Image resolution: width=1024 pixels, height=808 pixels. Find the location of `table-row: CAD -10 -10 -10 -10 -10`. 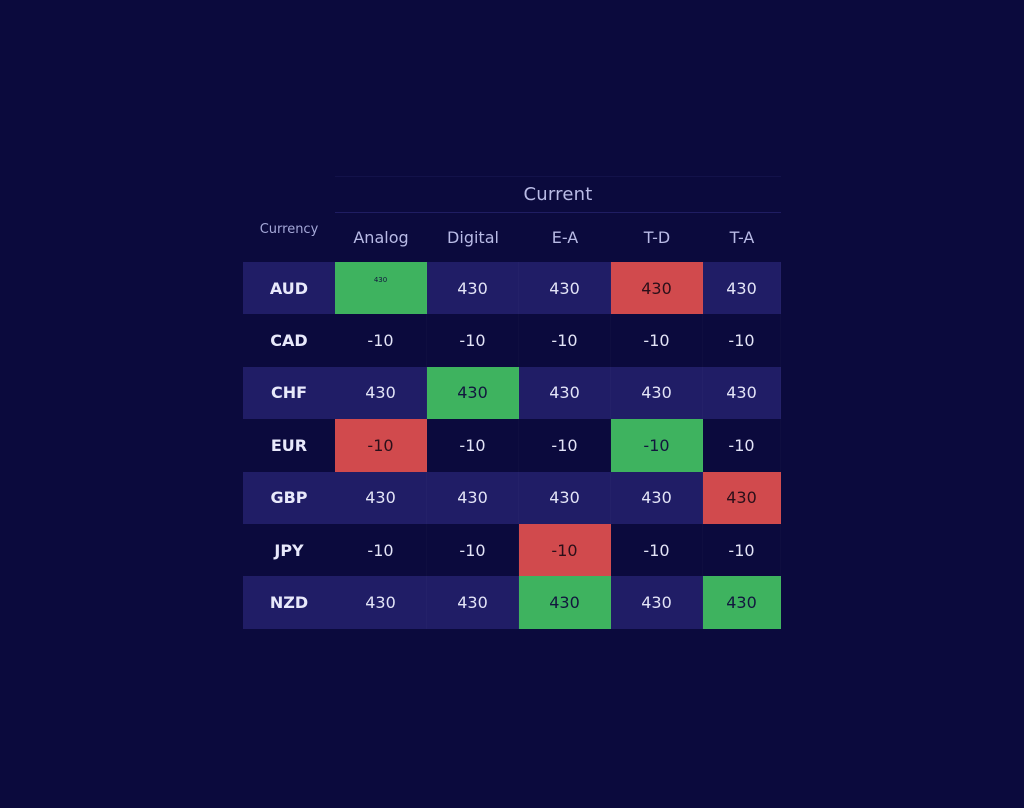

table-row: CAD -10 -10 -10 -10 -10 is located at coordinates (512, 340).